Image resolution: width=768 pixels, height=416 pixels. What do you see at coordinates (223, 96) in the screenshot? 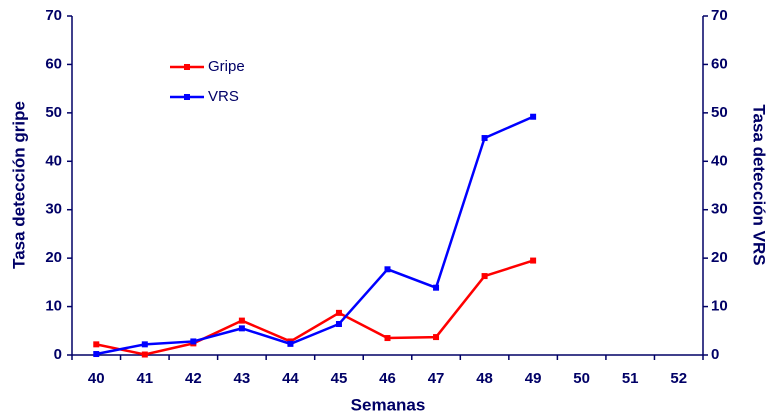
I see `legend-label: VRS` at bounding box center [223, 96].